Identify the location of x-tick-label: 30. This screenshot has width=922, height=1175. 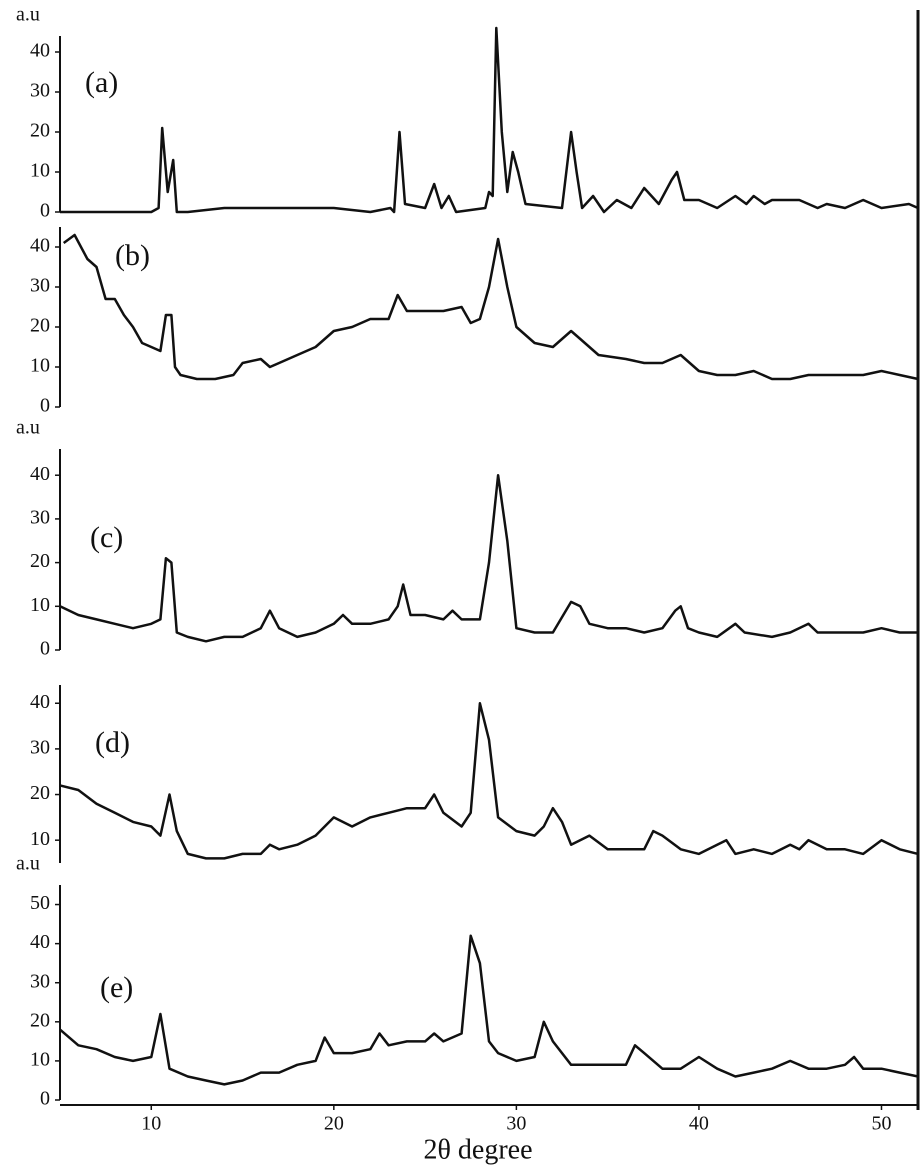
(516, 1124).